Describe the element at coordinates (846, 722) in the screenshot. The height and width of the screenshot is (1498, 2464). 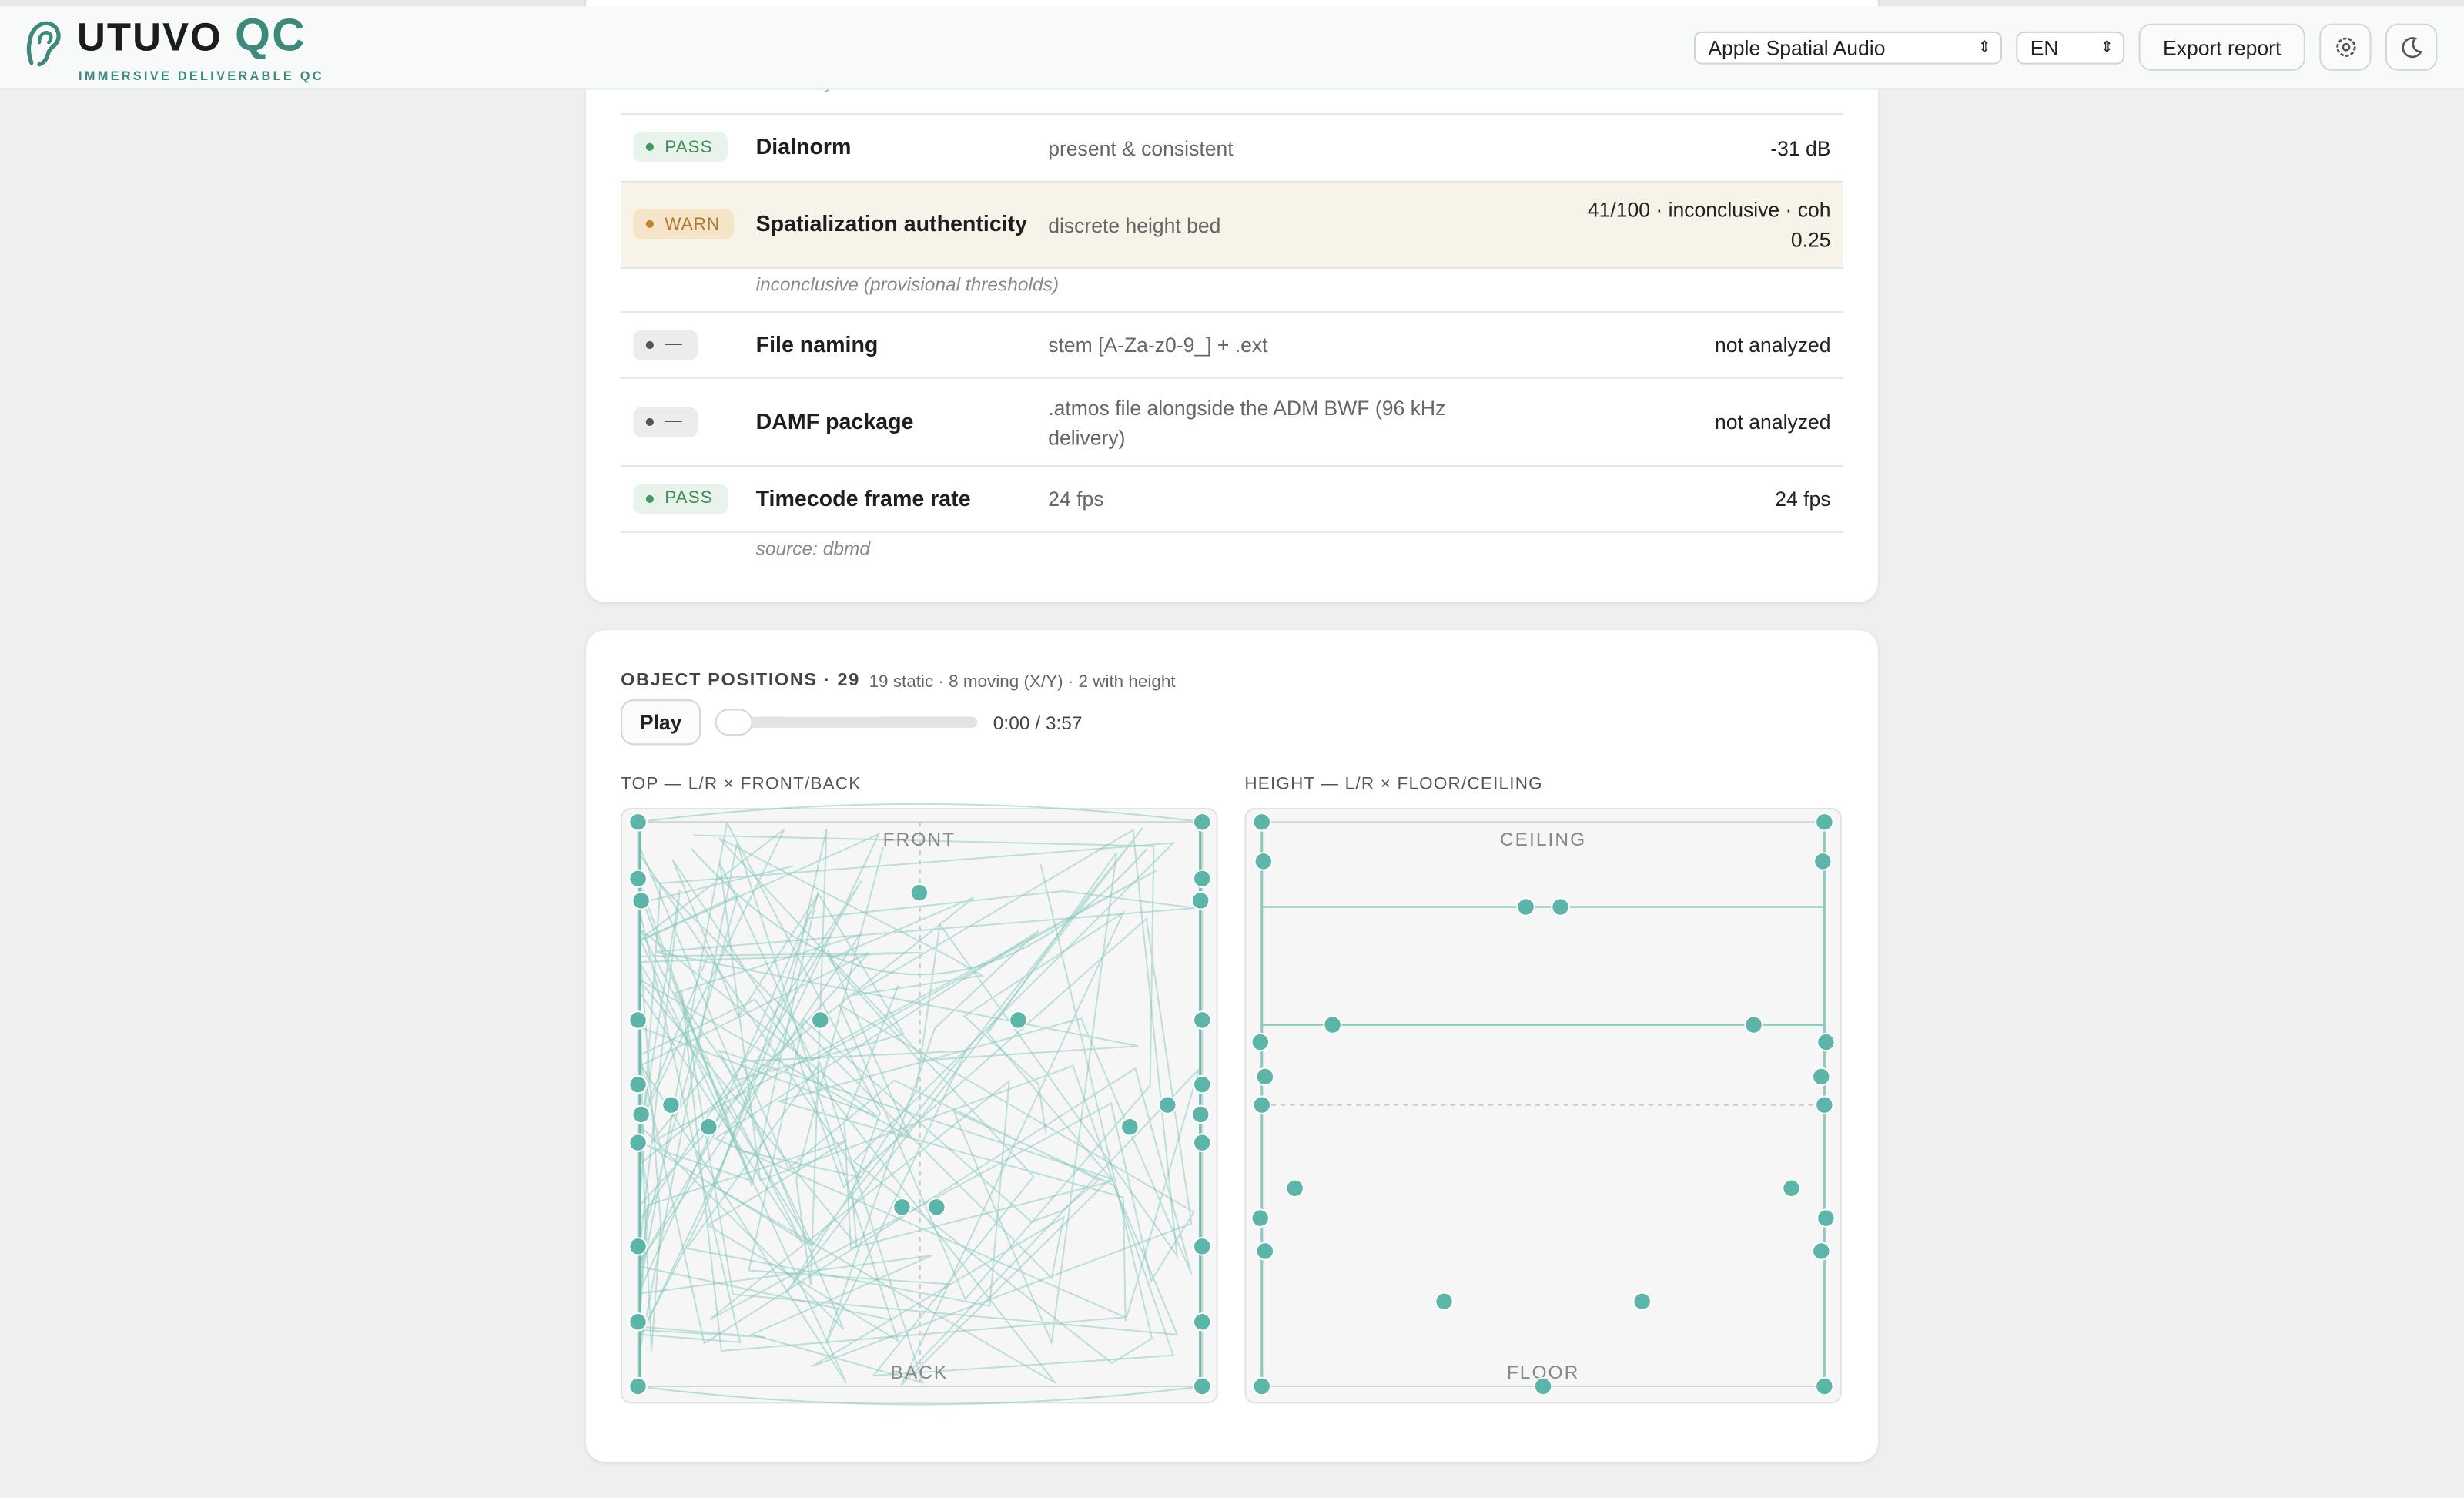
I see `timeline-track` at that location.